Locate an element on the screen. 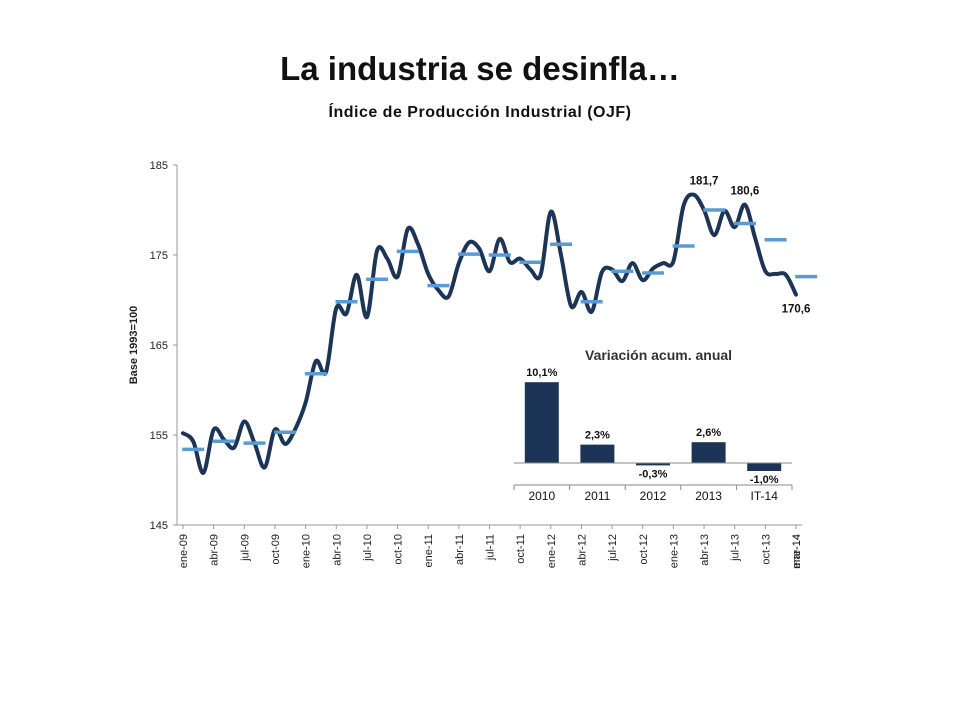 This screenshot has height=720, width=960. data-annotation: 170,6 is located at coordinates (796, 310).